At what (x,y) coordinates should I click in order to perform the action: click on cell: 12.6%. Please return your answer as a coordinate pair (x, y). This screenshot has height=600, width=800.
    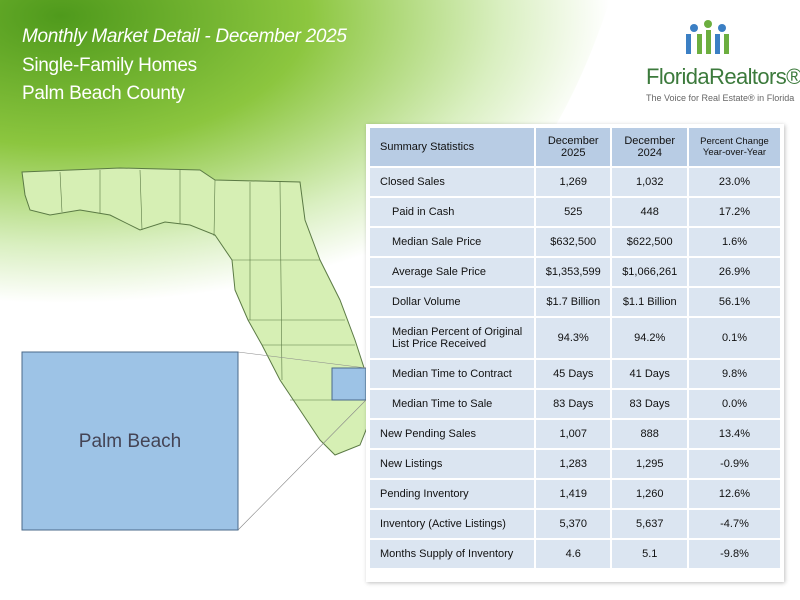
    Looking at the image, I should click on (734, 494).